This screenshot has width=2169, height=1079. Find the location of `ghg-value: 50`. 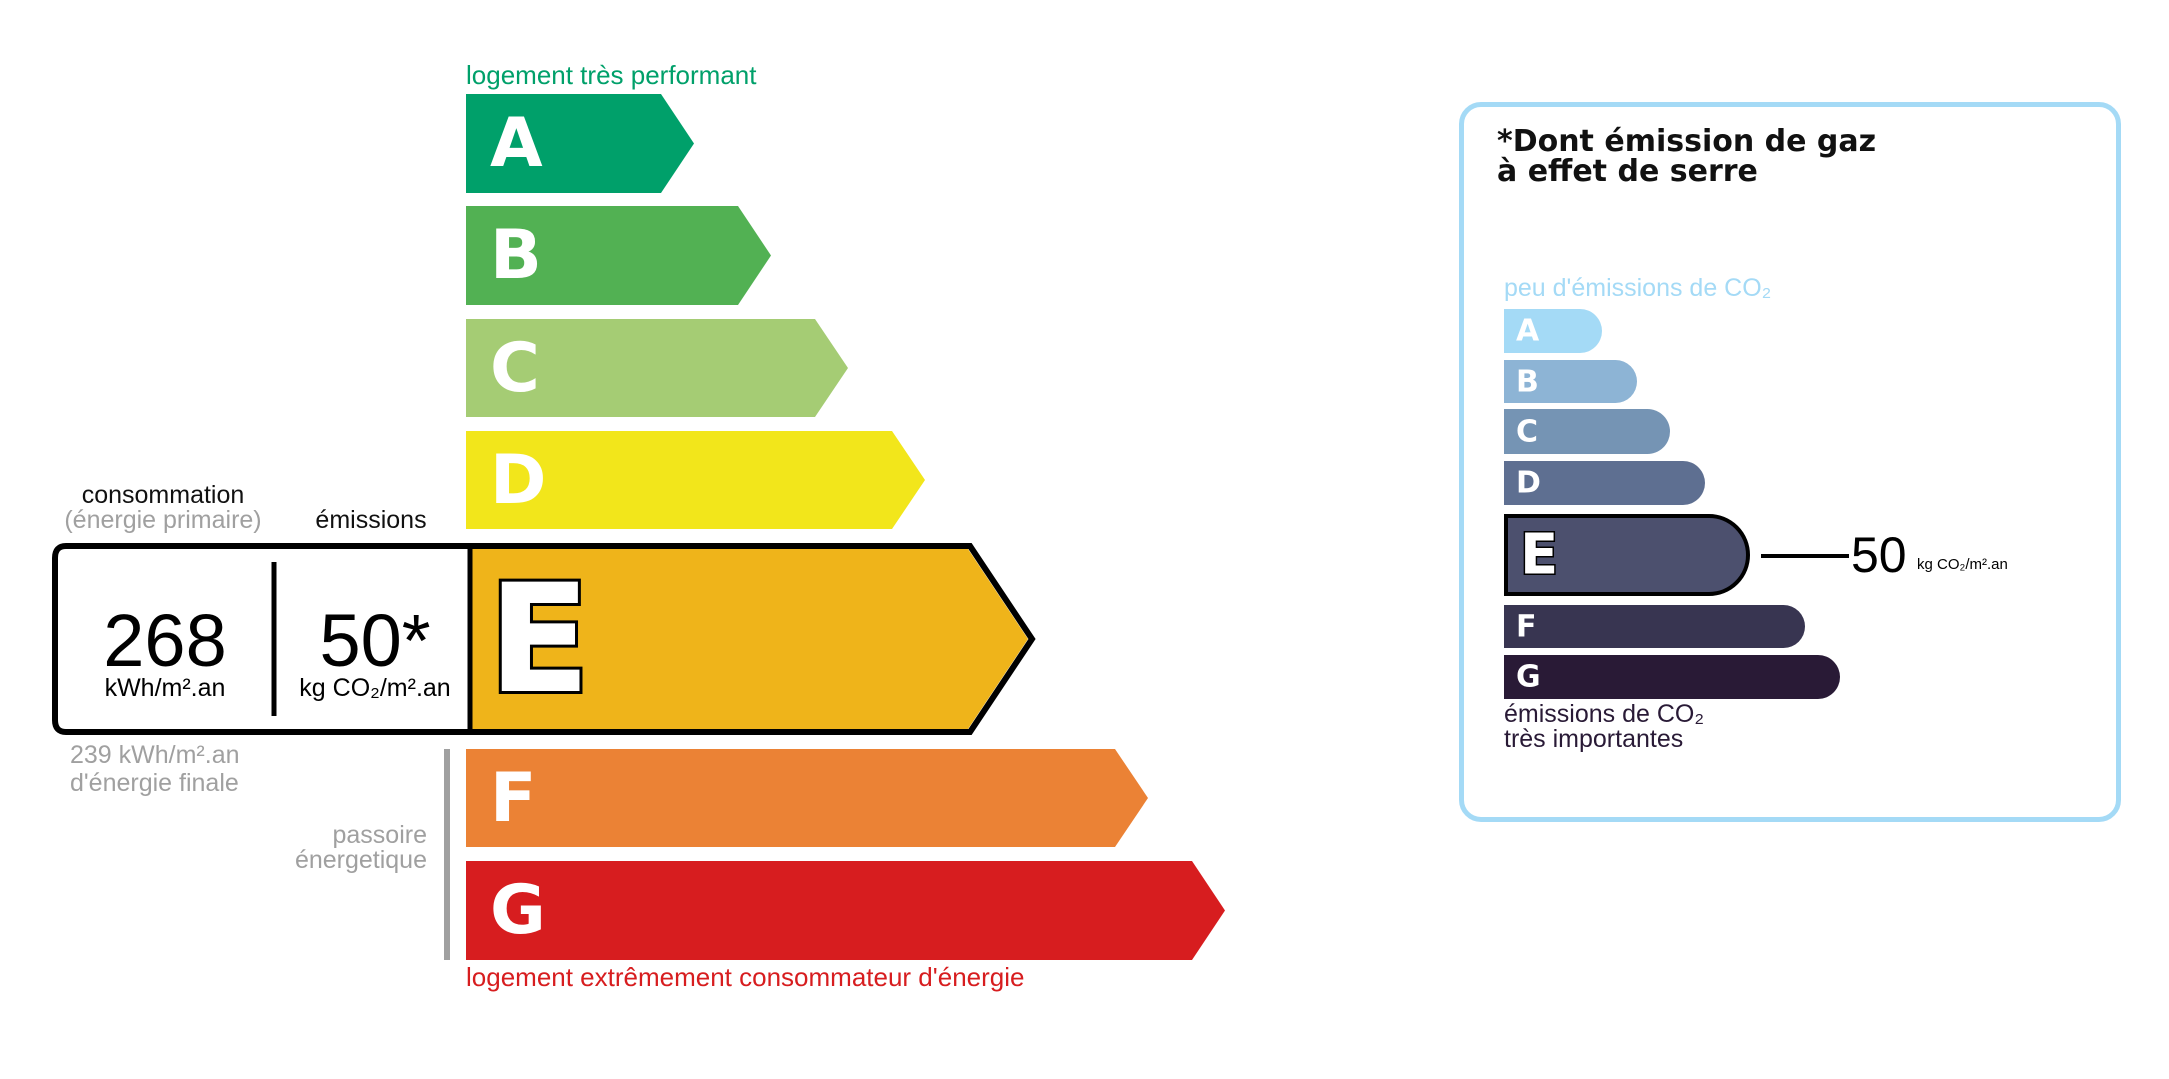

ghg-value: 50 is located at coordinates (1879, 555).